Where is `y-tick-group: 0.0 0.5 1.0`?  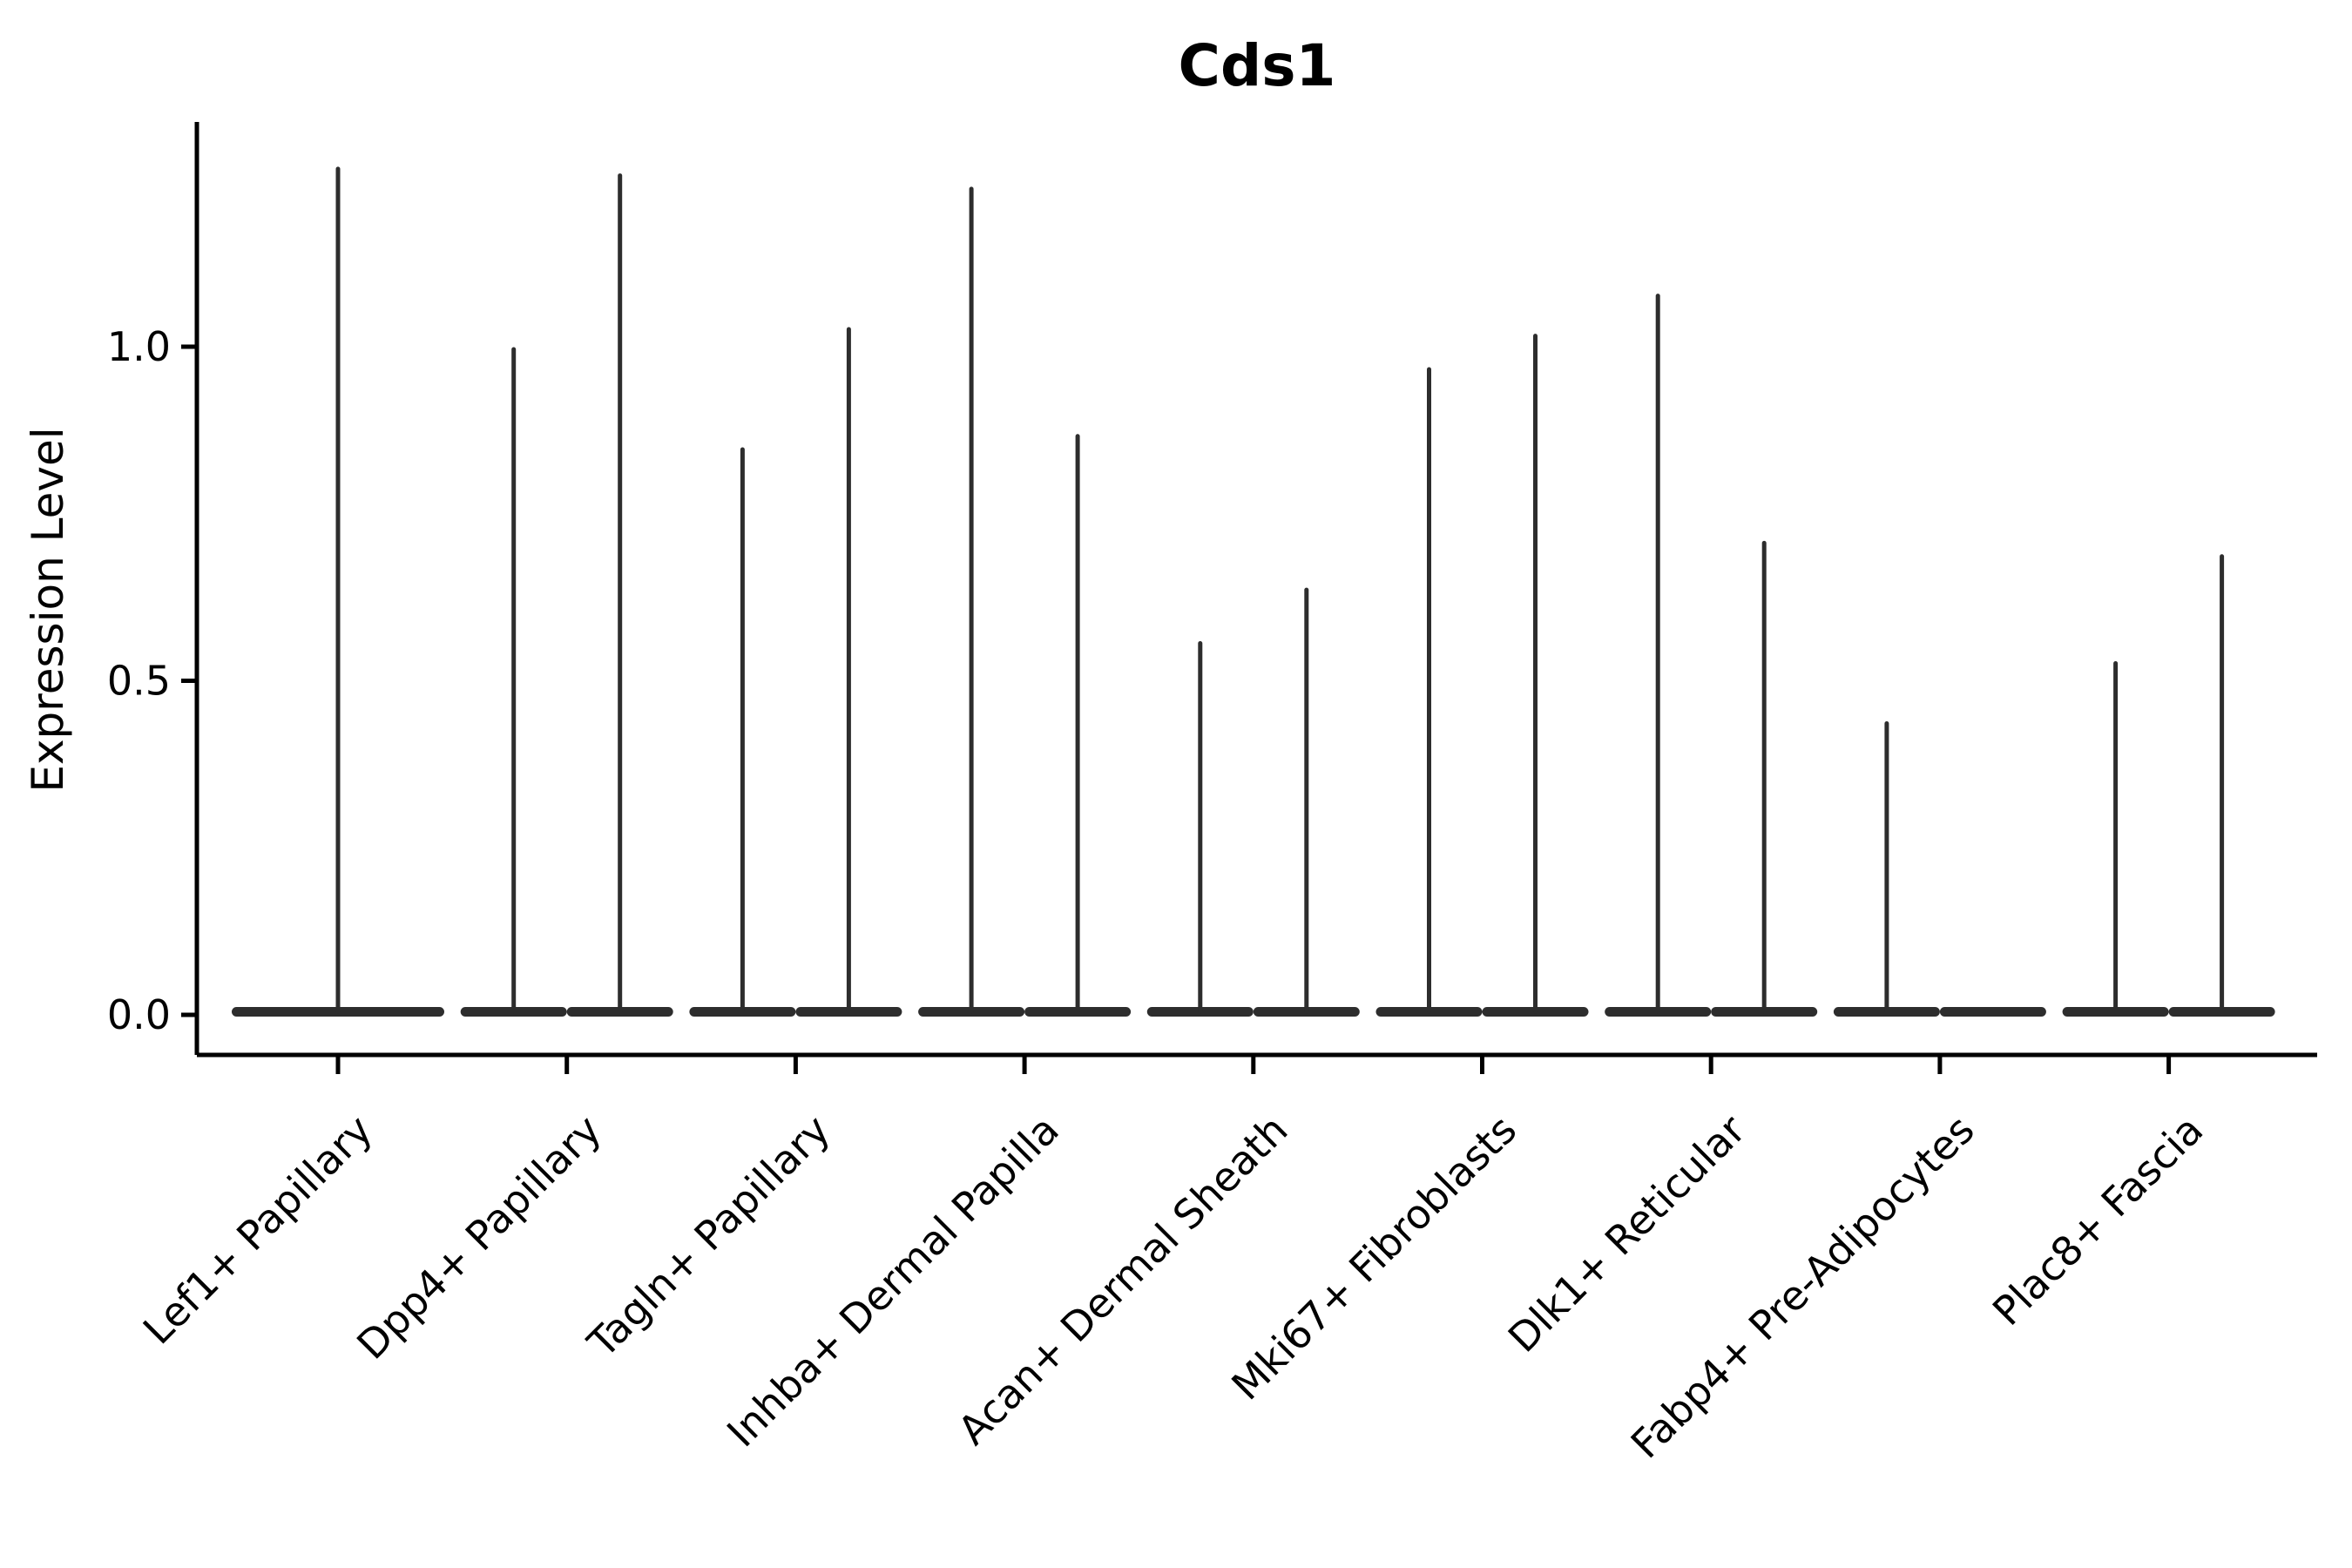
y-tick-group: 0.0 0.5 1.0 is located at coordinates (152, 680).